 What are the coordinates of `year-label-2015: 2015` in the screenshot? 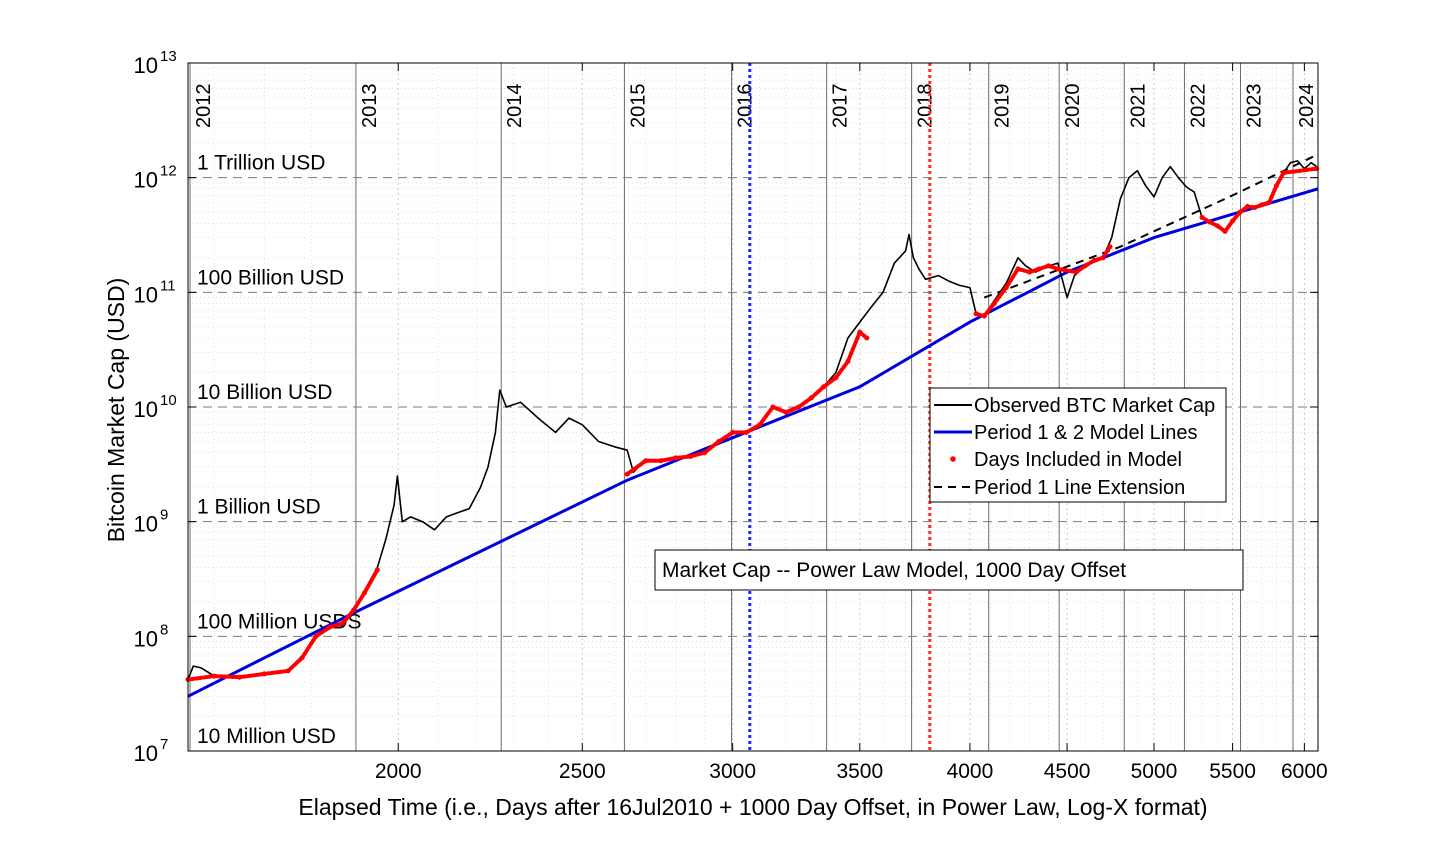 It's located at (638, 106).